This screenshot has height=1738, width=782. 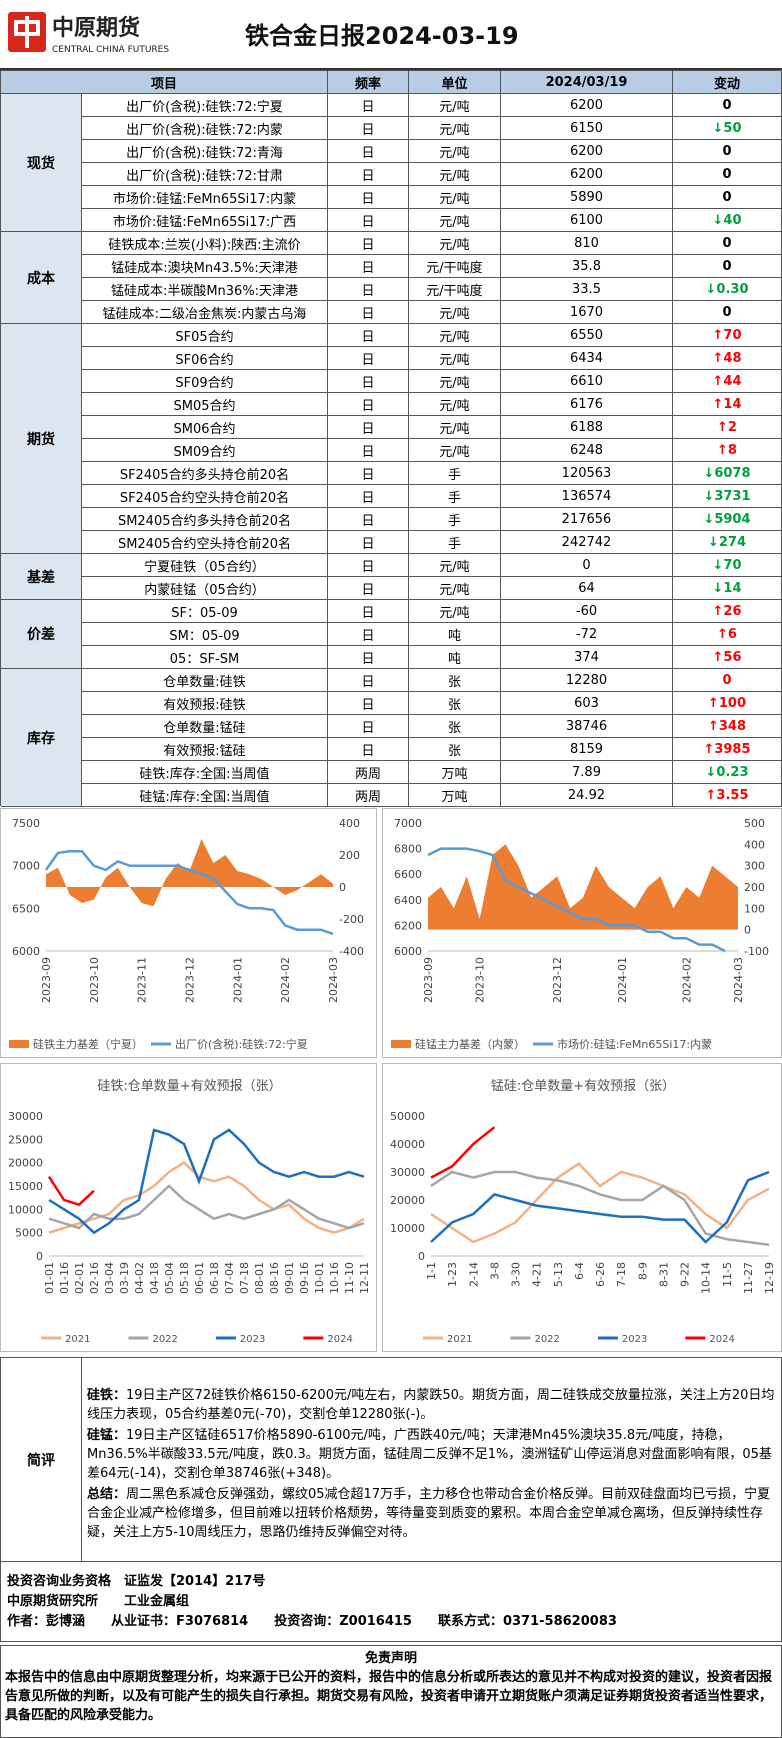 I want to click on item-cell: 仓单数量:硅铁, so click(x=205, y=680).